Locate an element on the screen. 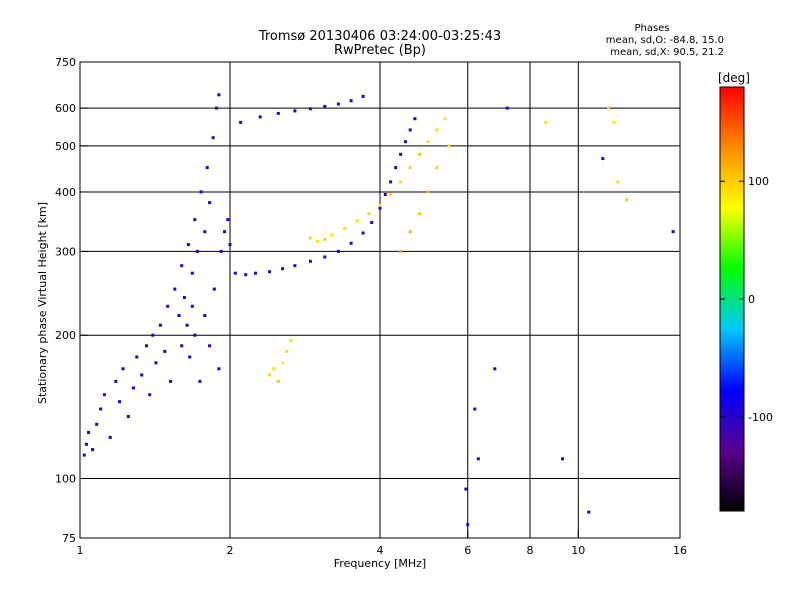  y-tick-label: 200 is located at coordinates (65, 335).